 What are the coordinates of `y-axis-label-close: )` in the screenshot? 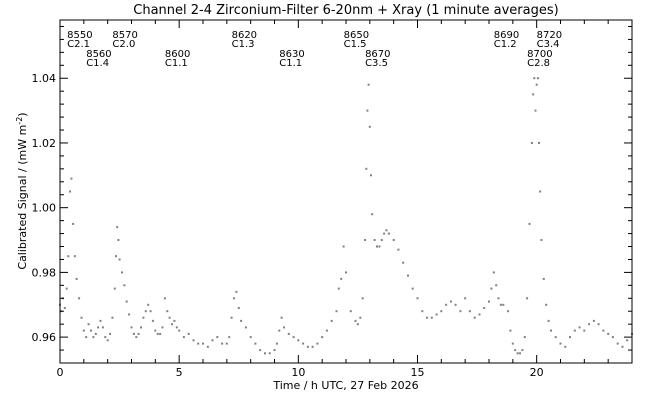 It's located at (22, 114).